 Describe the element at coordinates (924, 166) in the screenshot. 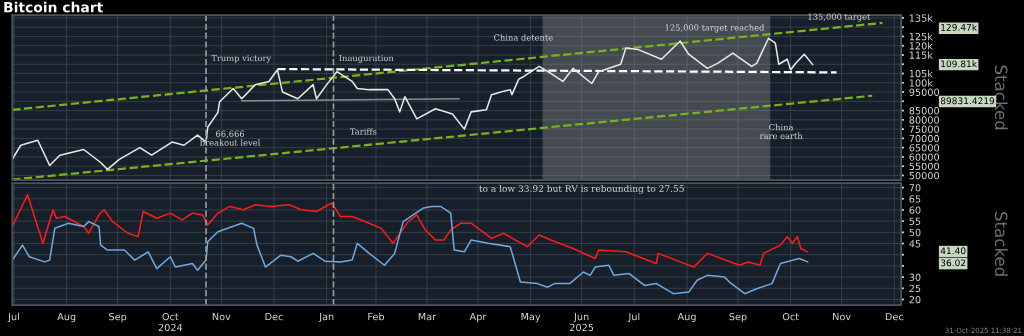

I see `y-tick-label: 55000` at that location.